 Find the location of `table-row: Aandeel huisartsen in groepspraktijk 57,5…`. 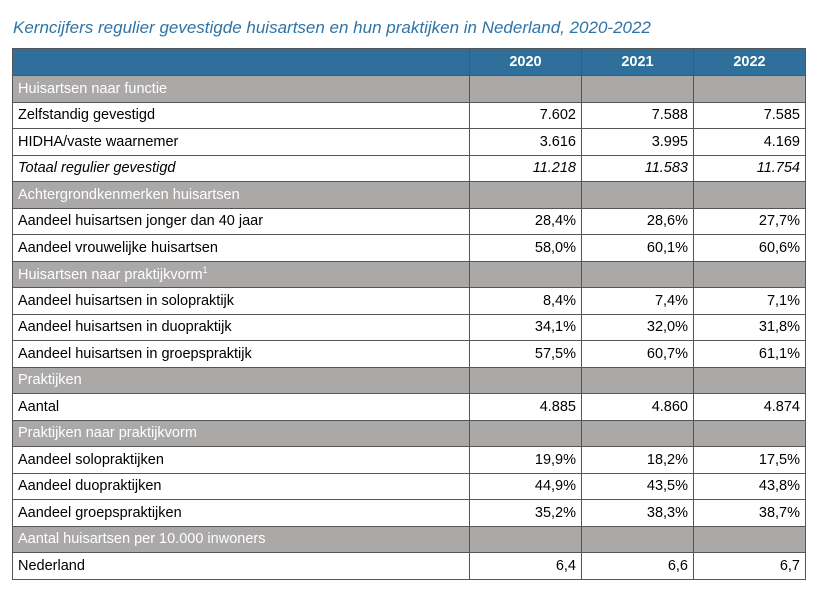

table-row: Aandeel huisartsen in groepspraktijk 57,5… is located at coordinates (409, 354).